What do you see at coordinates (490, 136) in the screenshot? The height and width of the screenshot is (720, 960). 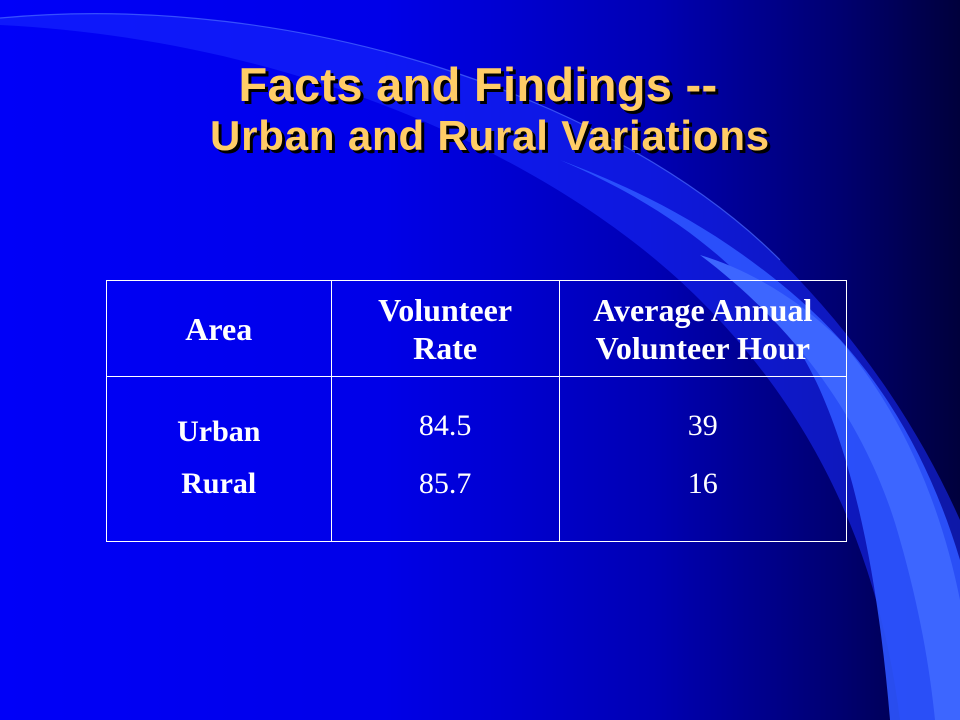 I see `slide-title-line-2: Urban and Rural Variations` at bounding box center [490, 136].